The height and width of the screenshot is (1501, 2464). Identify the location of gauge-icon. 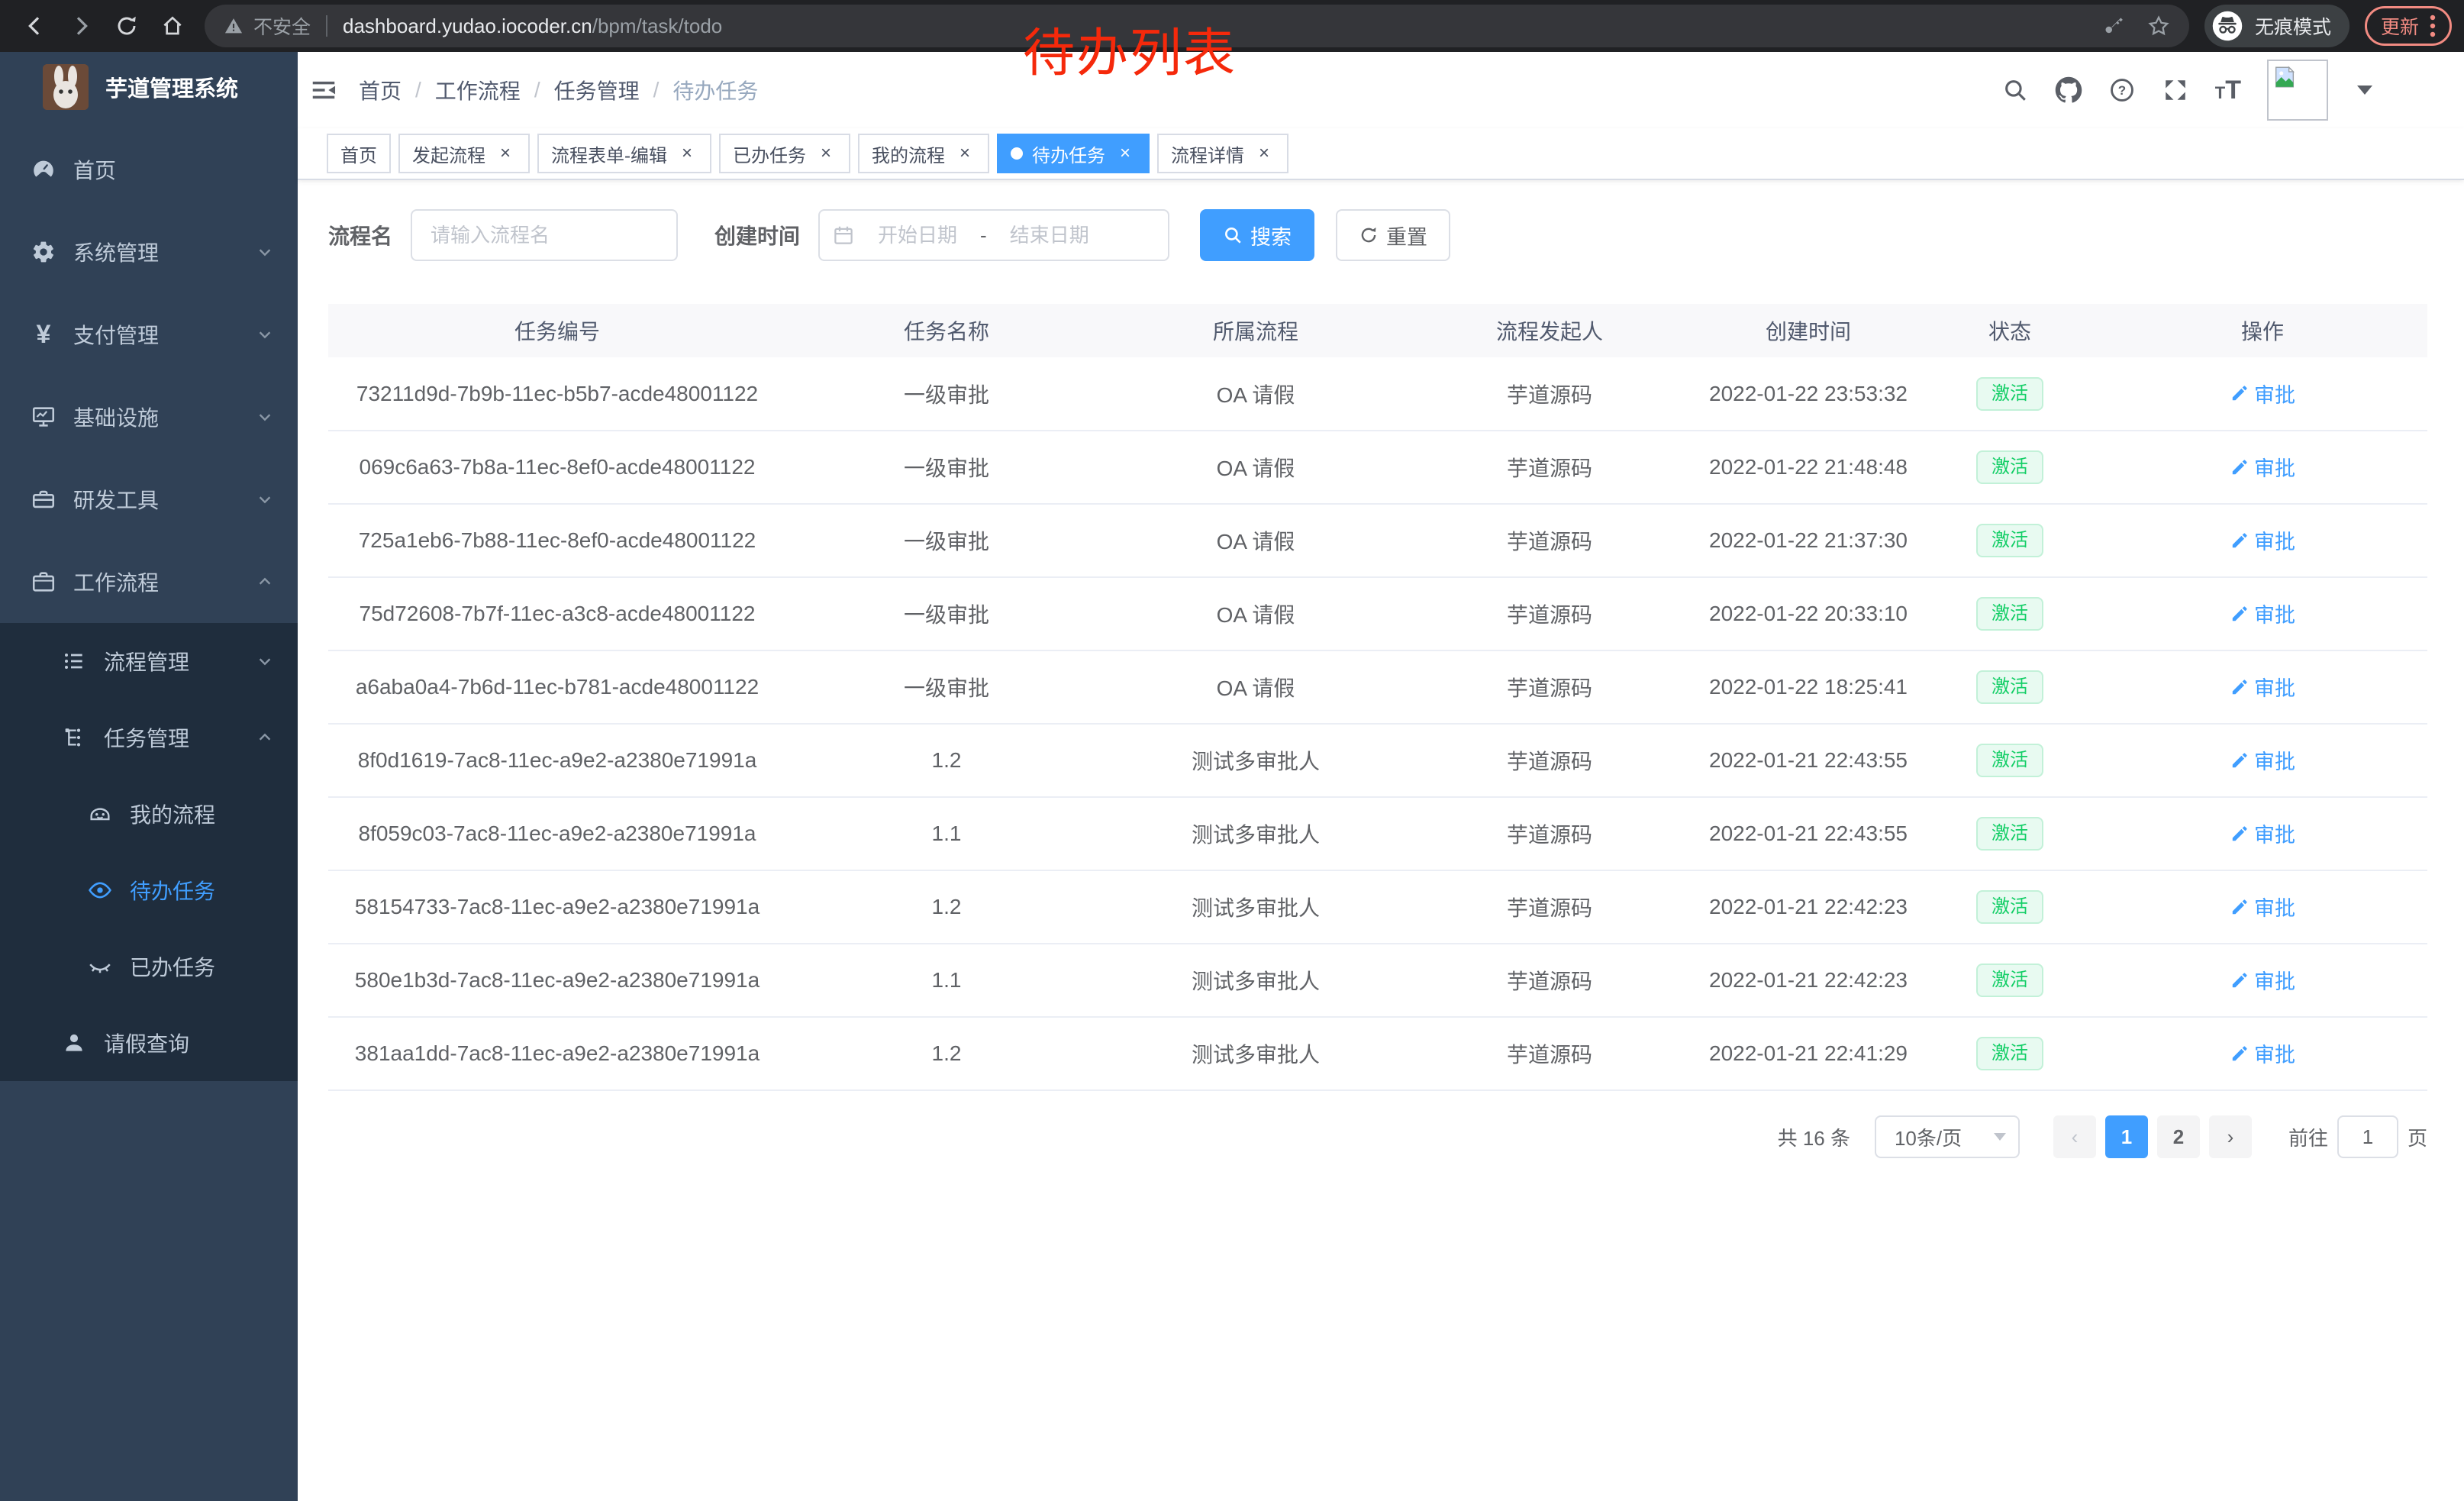
(44, 169).